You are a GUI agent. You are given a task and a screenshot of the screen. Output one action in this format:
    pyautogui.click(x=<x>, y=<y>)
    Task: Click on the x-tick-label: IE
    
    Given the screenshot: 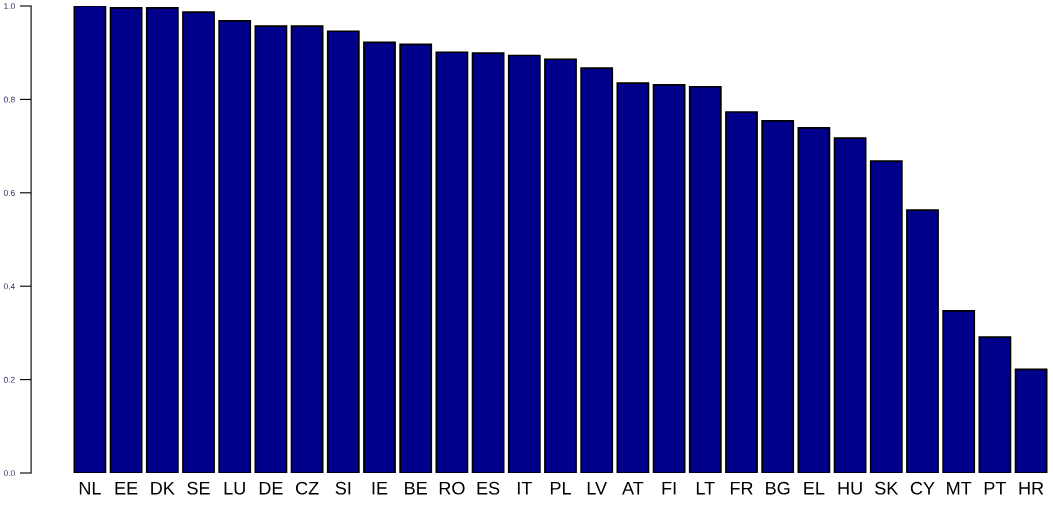 What is the action you would take?
    pyautogui.click(x=380, y=488)
    